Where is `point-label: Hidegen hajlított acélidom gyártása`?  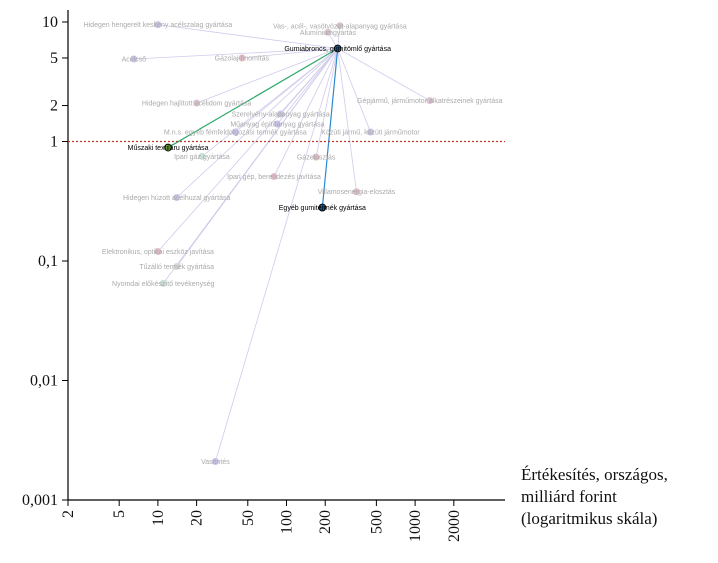
point-label: Hidegen hajlított acélidom gyártása is located at coordinates (196, 103).